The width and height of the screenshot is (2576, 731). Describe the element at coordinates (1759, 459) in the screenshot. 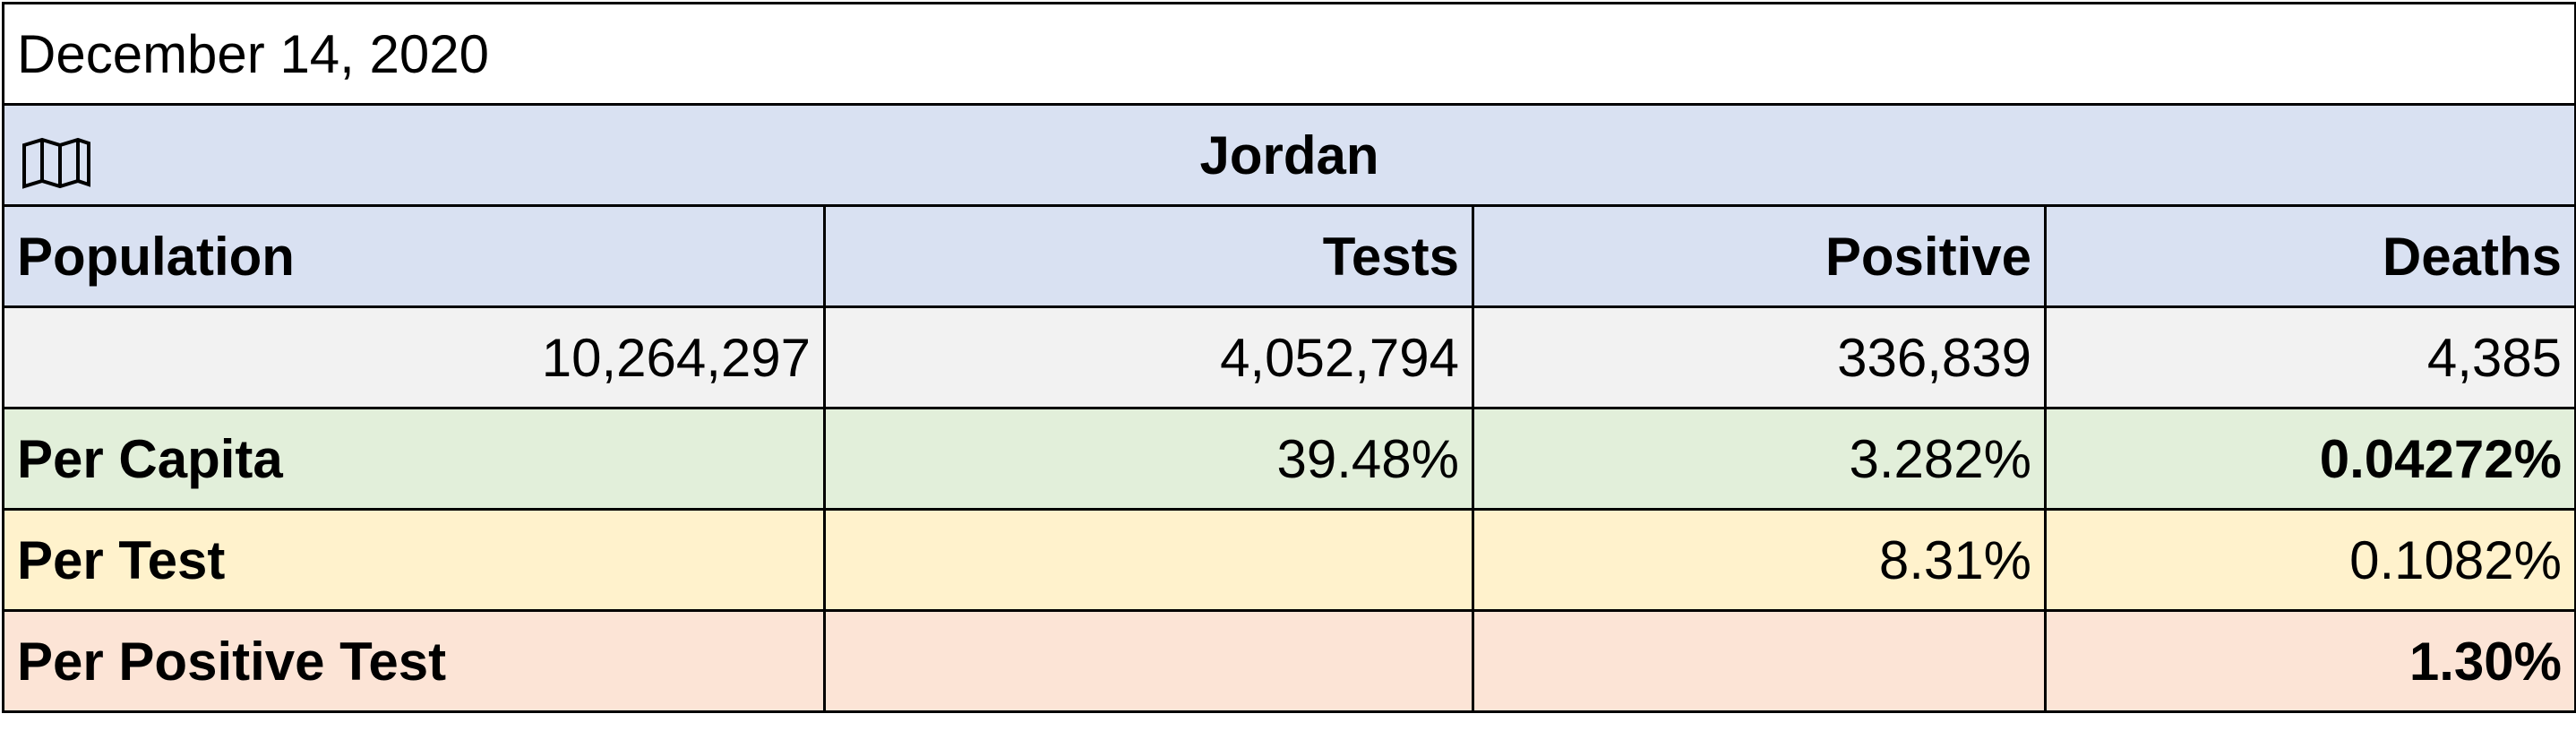

I see `cell: 3.282%` at that location.